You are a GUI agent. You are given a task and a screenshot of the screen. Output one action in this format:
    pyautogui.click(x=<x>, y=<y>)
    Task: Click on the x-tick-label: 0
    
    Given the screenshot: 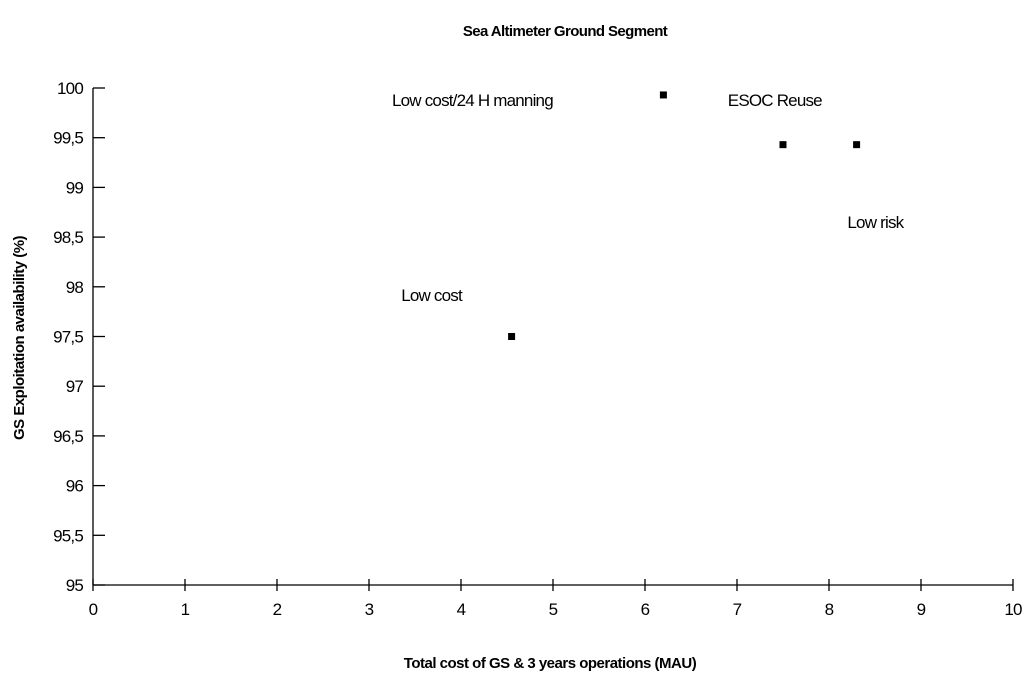 What is the action you would take?
    pyautogui.click(x=93, y=609)
    